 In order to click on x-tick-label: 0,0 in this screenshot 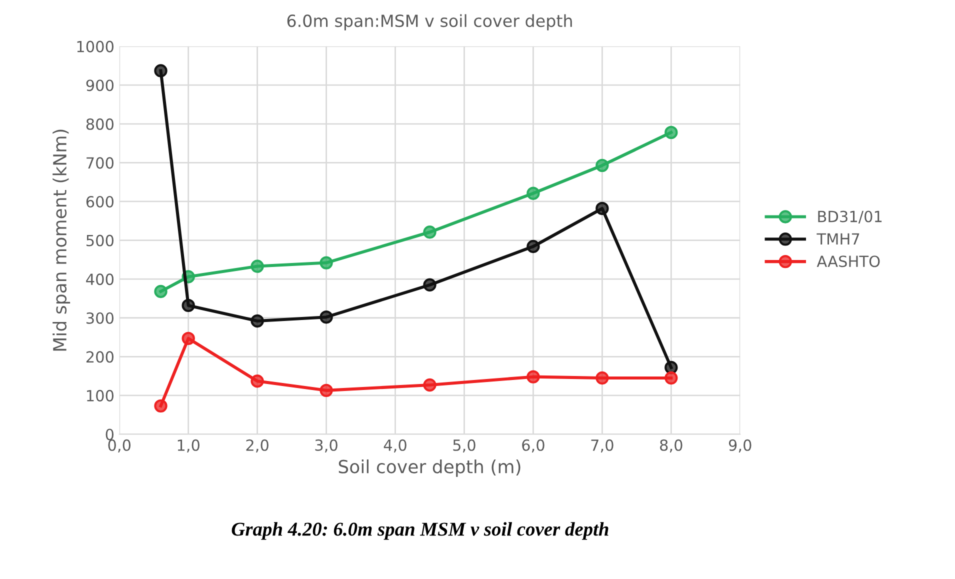, I will do `click(119, 445)`.